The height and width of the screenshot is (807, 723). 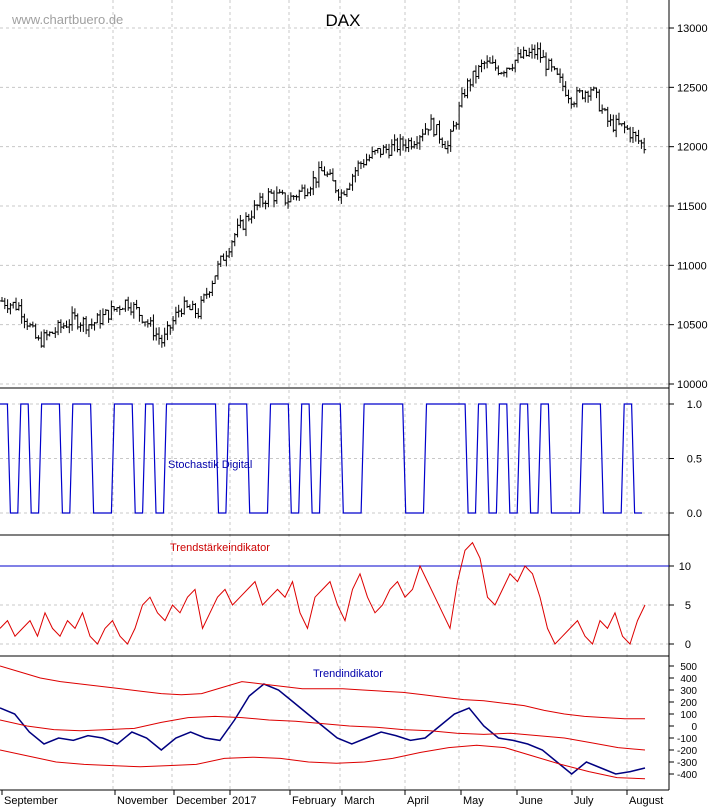 I want to click on x-tick-label: April, so click(x=418, y=801).